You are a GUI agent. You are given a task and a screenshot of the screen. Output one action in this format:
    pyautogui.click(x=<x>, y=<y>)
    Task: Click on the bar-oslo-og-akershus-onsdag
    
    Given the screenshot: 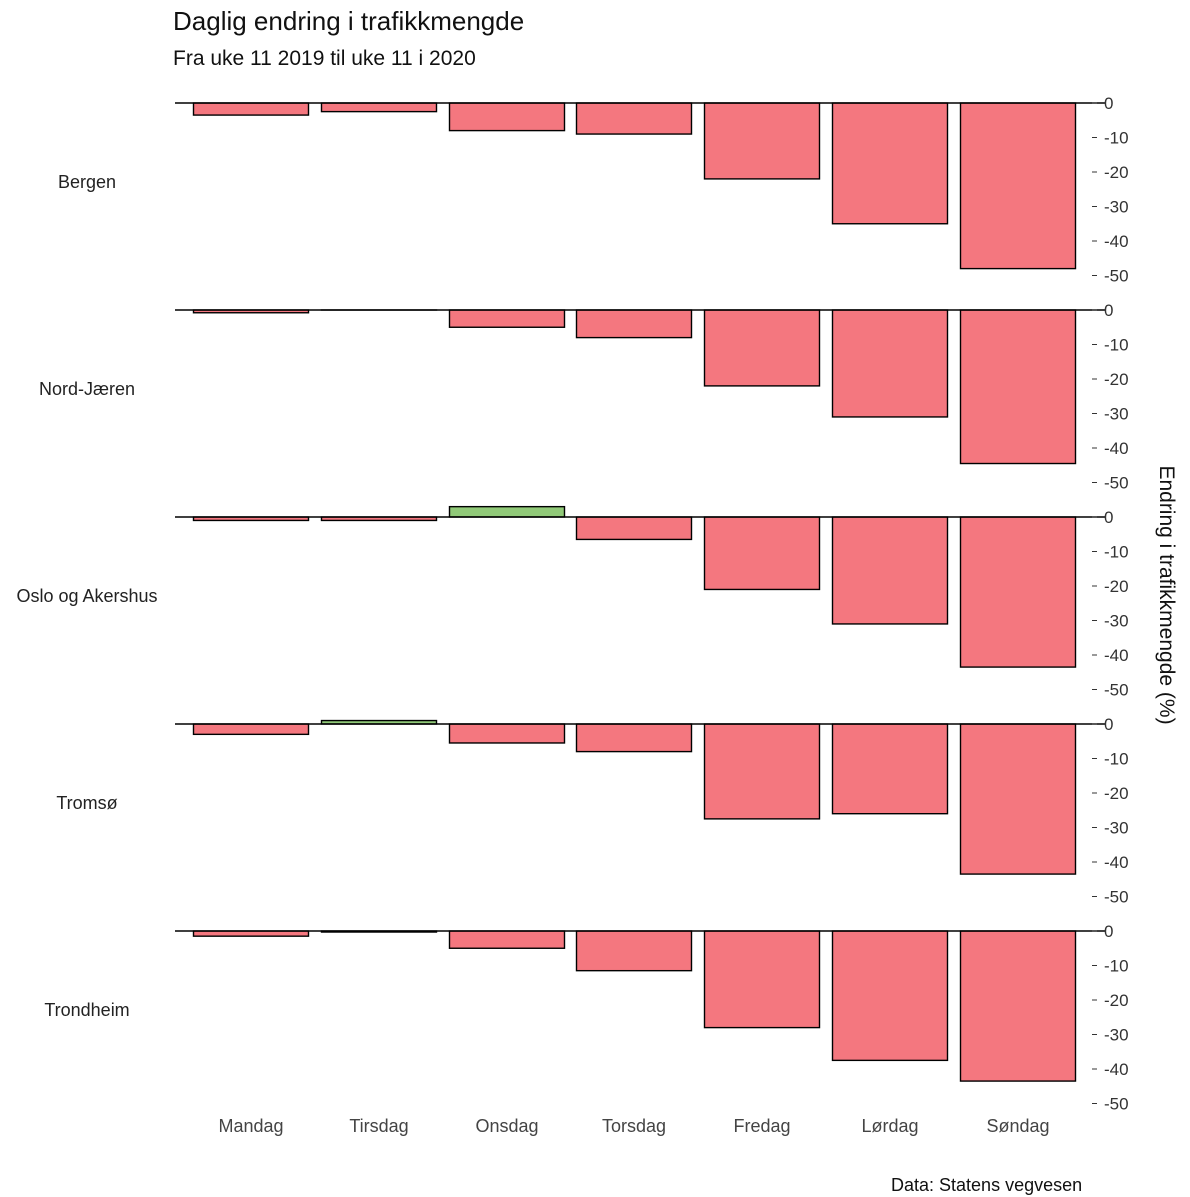 What is the action you would take?
    pyautogui.click(x=507, y=511)
    